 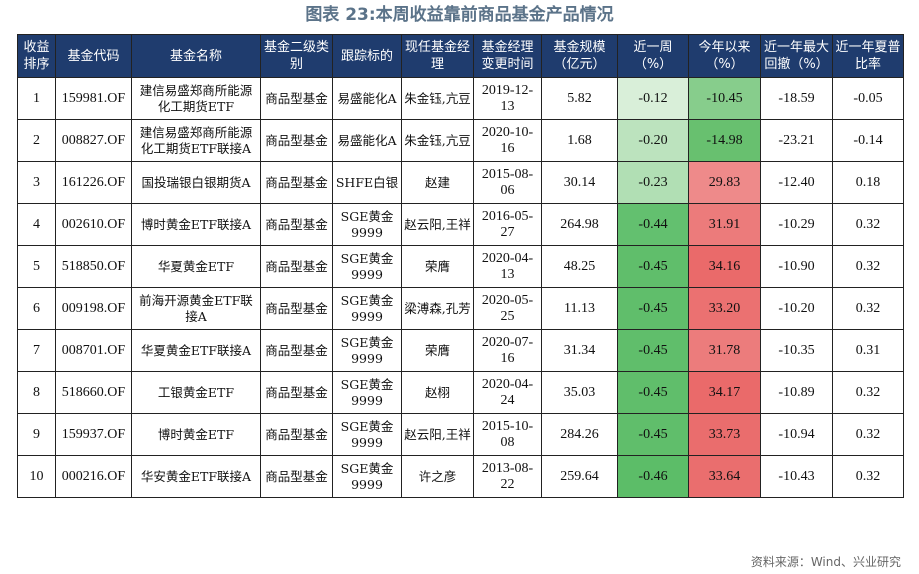 I want to click on max-drawdown-cell: -10.20, so click(x=796, y=308).